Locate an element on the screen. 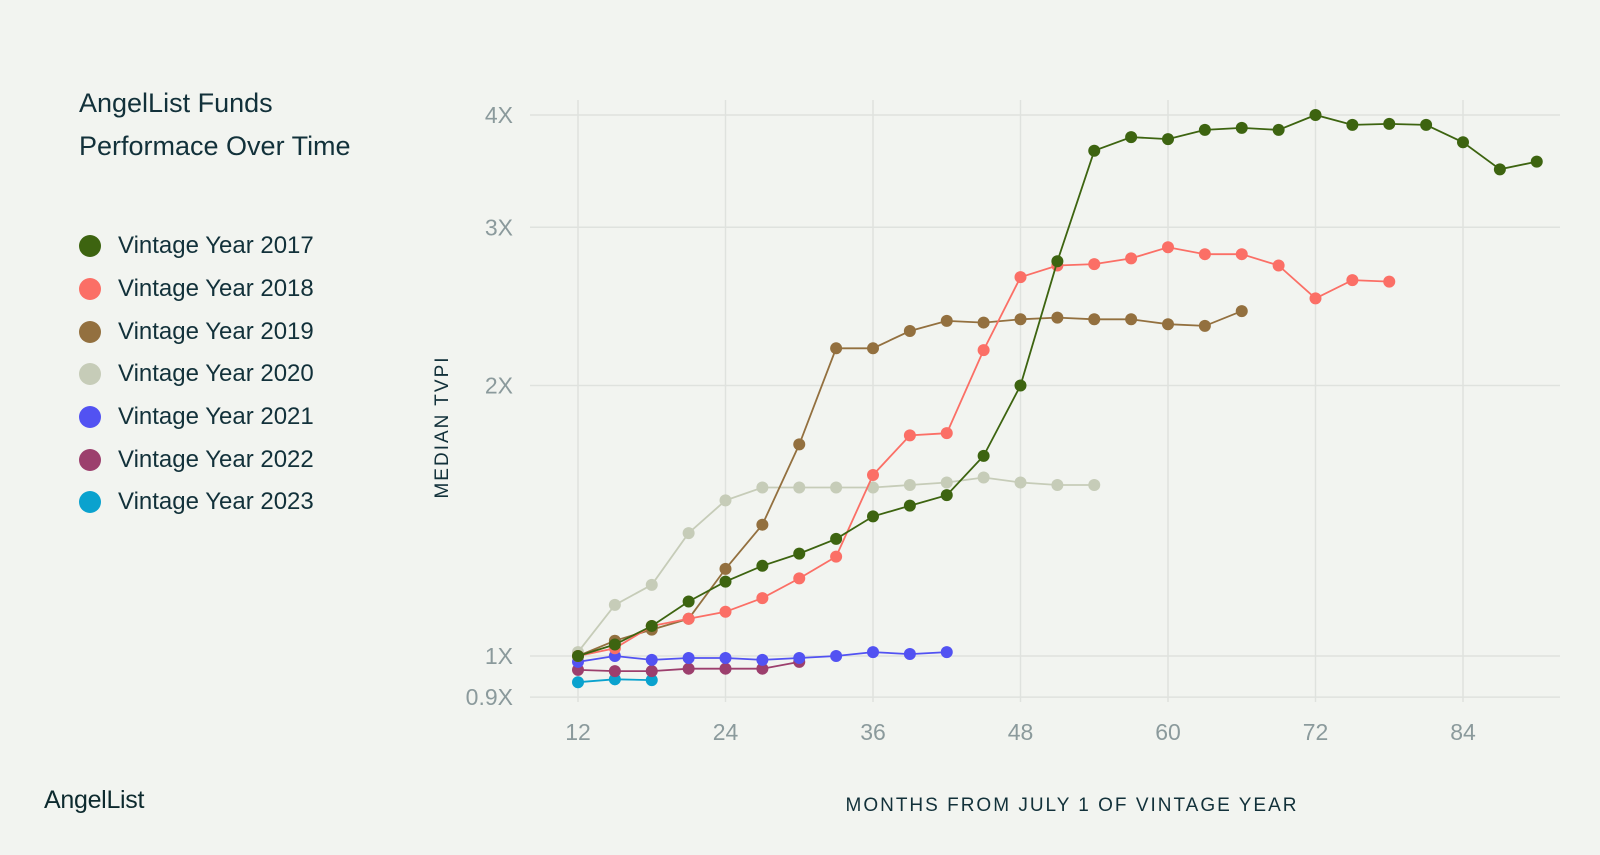 The width and height of the screenshot is (1600, 855). legend-item: Vintage Year 2022 is located at coordinates (196, 459).